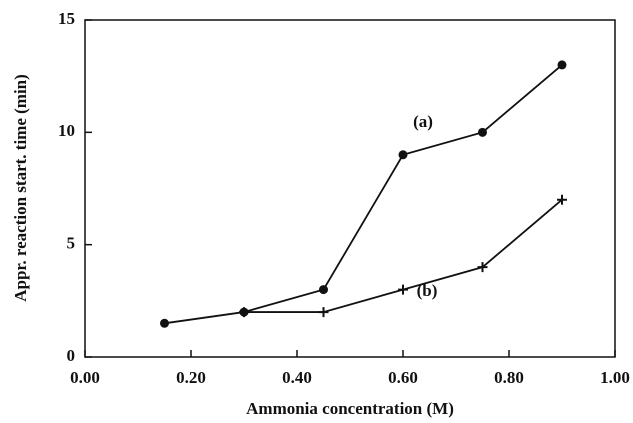  I want to click on y-tick-label: 15, so click(66, 18).